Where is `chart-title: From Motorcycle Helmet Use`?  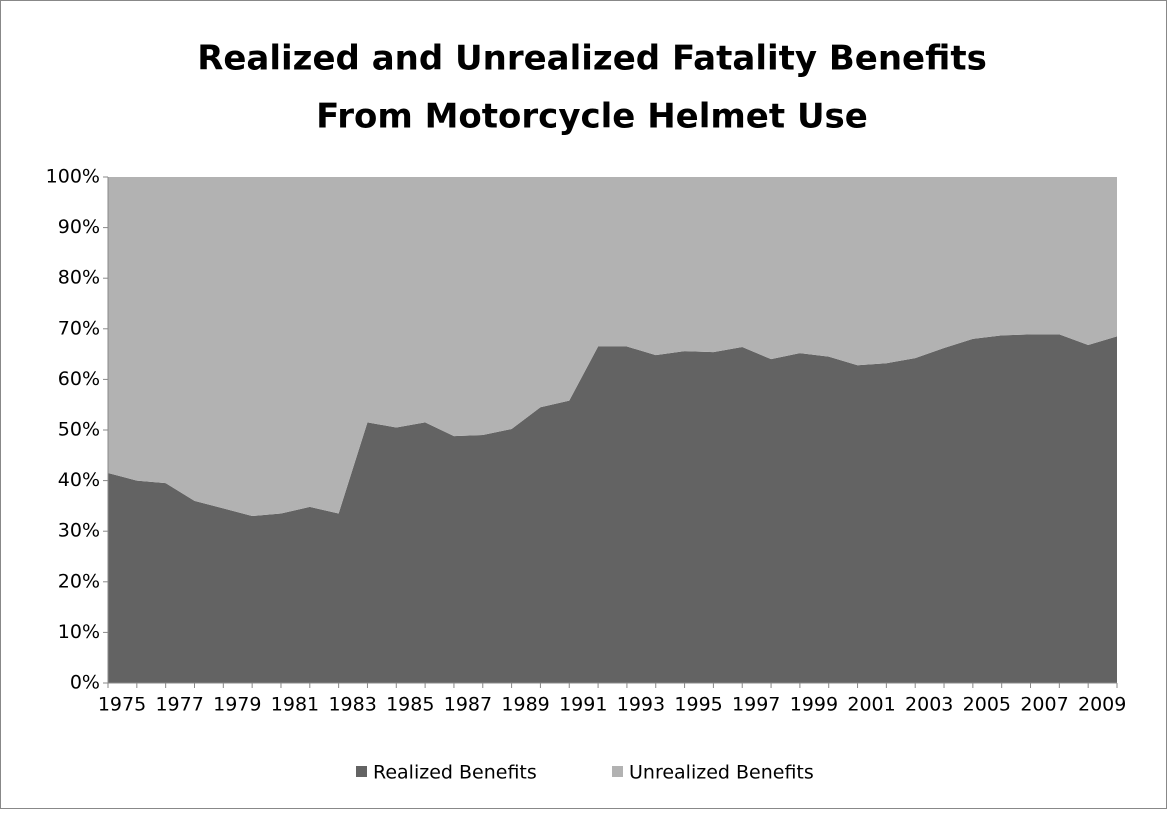 chart-title: From Motorcycle Helmet Use is located at coordinates (592, 117).